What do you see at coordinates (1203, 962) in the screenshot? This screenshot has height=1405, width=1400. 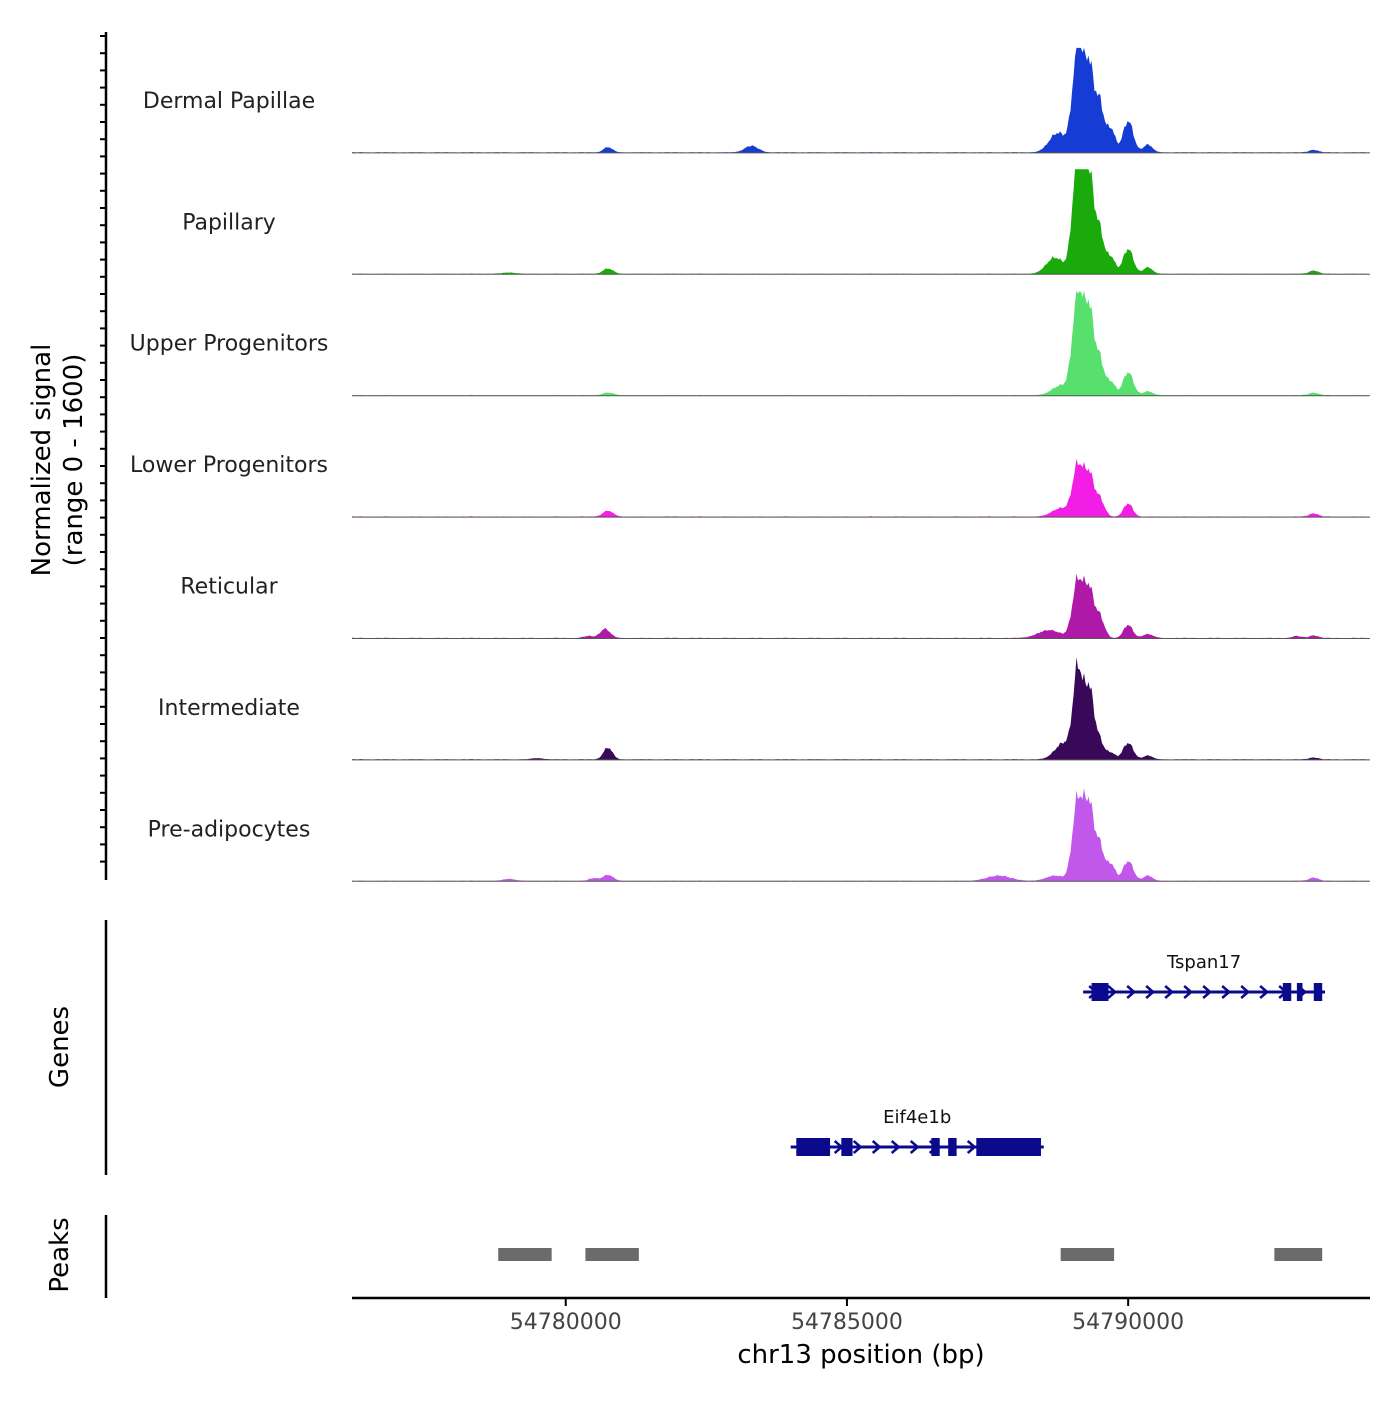 I see `gene-label: Tspan17` at bounding box center [1203, 962].